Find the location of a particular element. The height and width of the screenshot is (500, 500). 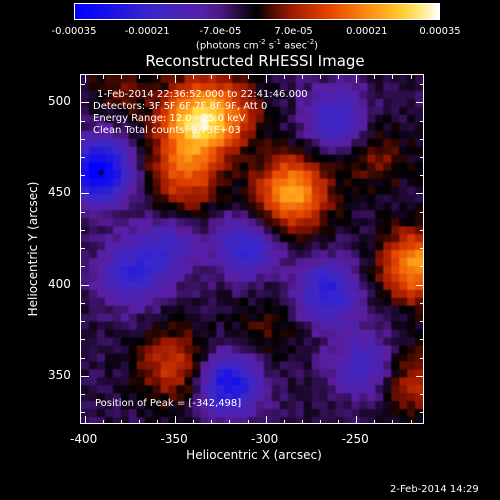

annotation-time-range: 1-Feb-2014 22:36:52.000 to 22:41:46.000 is located at coordinates (202, 94).